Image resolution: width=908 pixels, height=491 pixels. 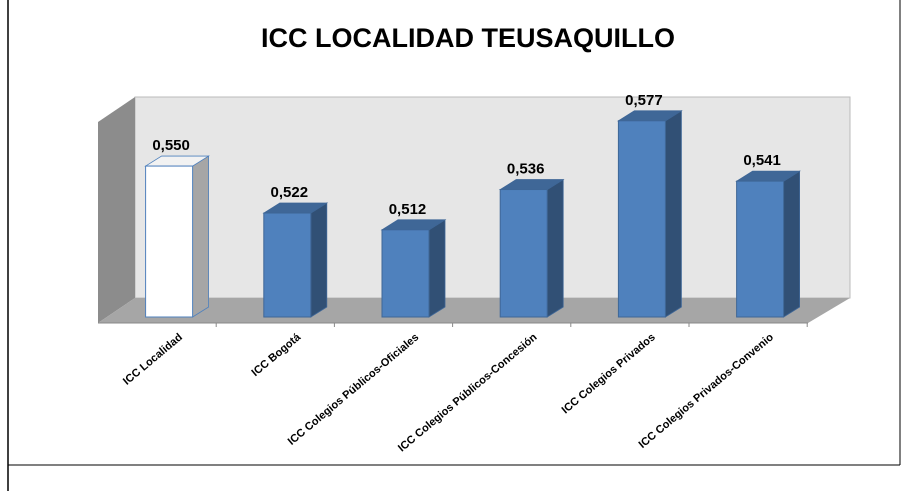 What do you see at coordinates (526, 169) in the screenshot?
I see `value-label: 0,536` at bounding box center [526, 169].